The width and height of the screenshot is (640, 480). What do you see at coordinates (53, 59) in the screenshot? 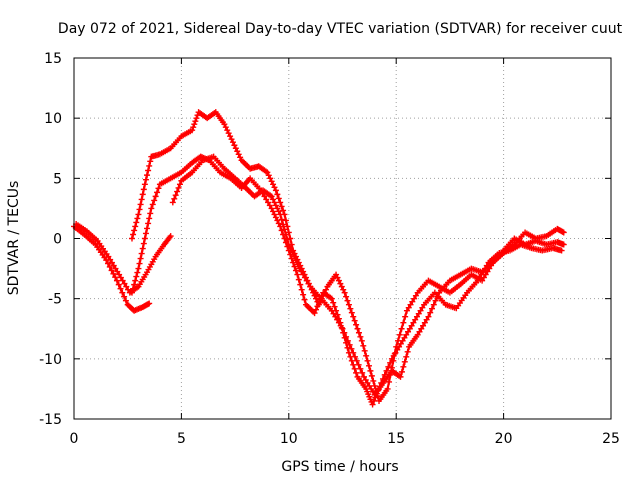
I see `y-tick-label: 15` at bounding box center [53, 59].